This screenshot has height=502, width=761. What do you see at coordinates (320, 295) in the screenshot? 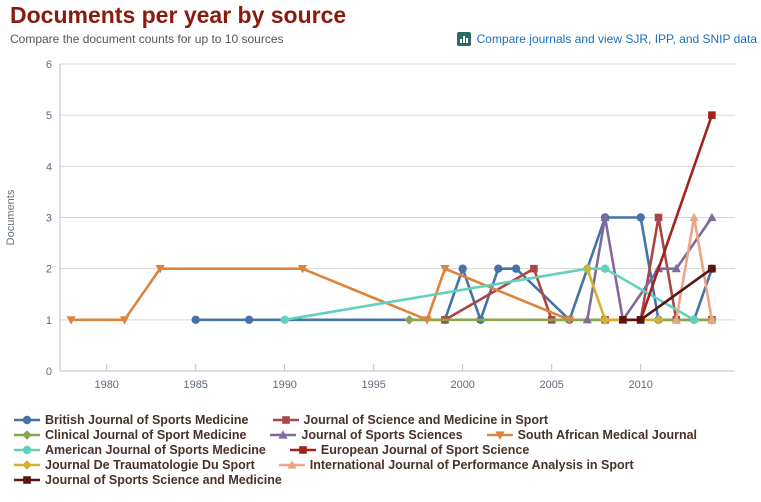
I see `series-south-african-medical-journal` at bounding box center [320, 295].